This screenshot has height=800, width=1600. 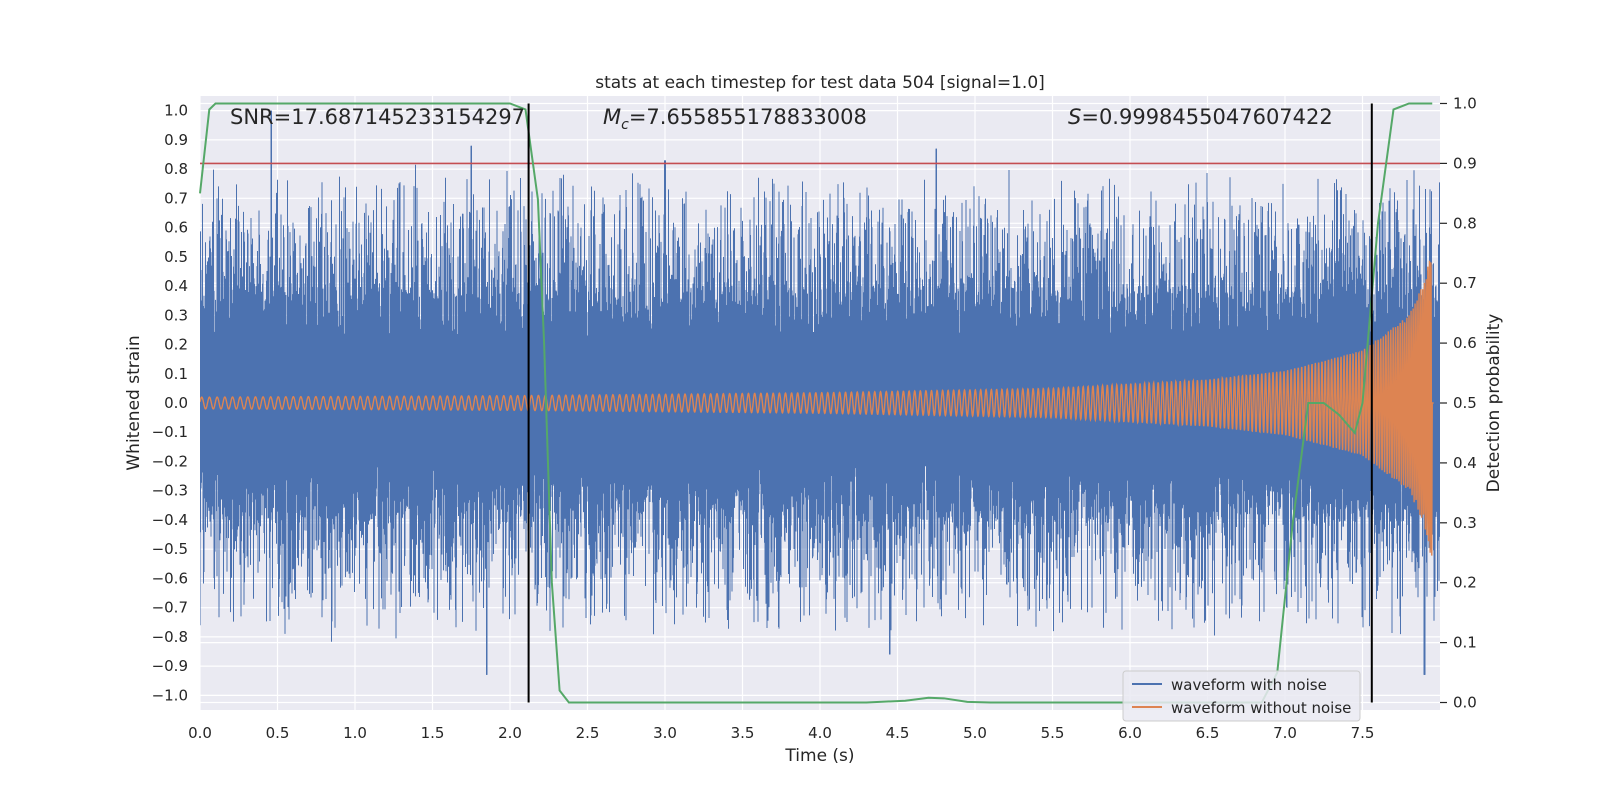 What do you see at coordinates (1208, 733) in the screenshot?
I see `x-tick-label: 6.5` at bounding box center [1208, 733].